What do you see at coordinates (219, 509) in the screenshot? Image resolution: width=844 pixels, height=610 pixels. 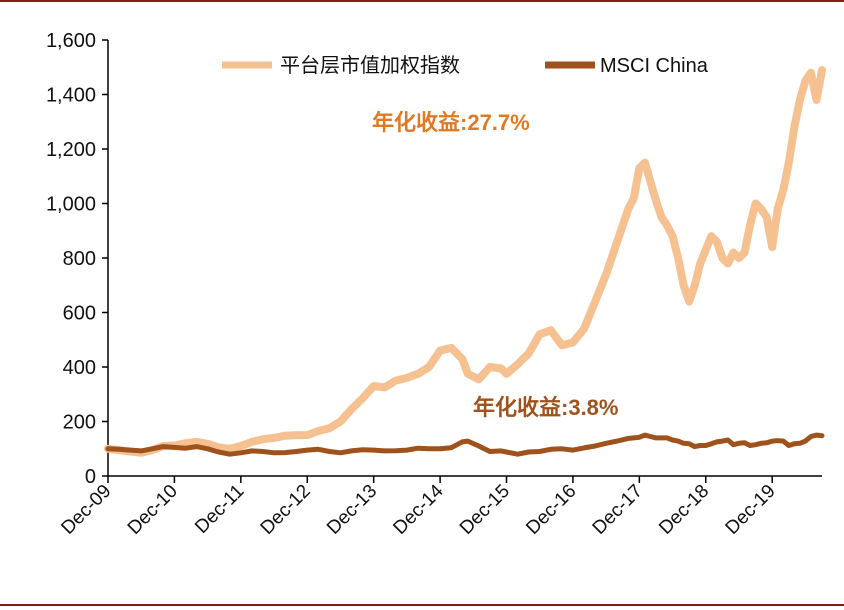 I see `x-tick-label: Dec-11` at bounding box center [219, 509].